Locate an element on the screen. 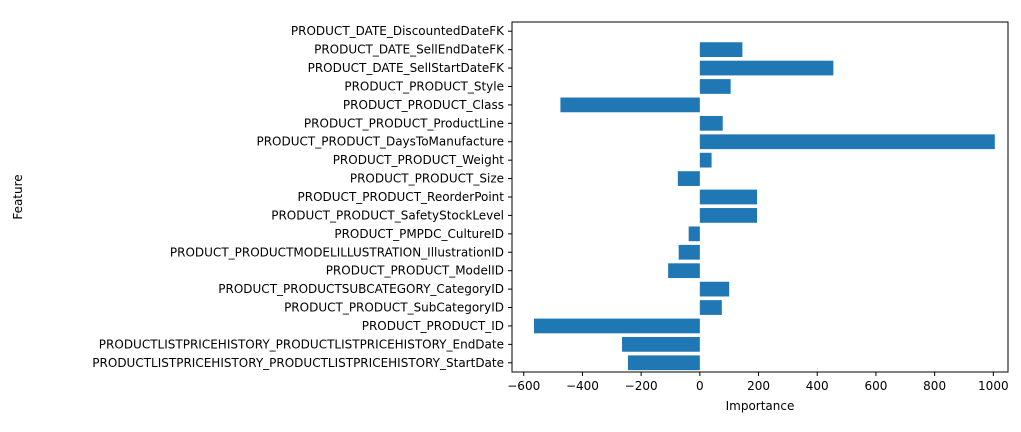  y-tick-label: PRODUCT_DATE_DiscountedDateFK is located at coordinates (398, 31).